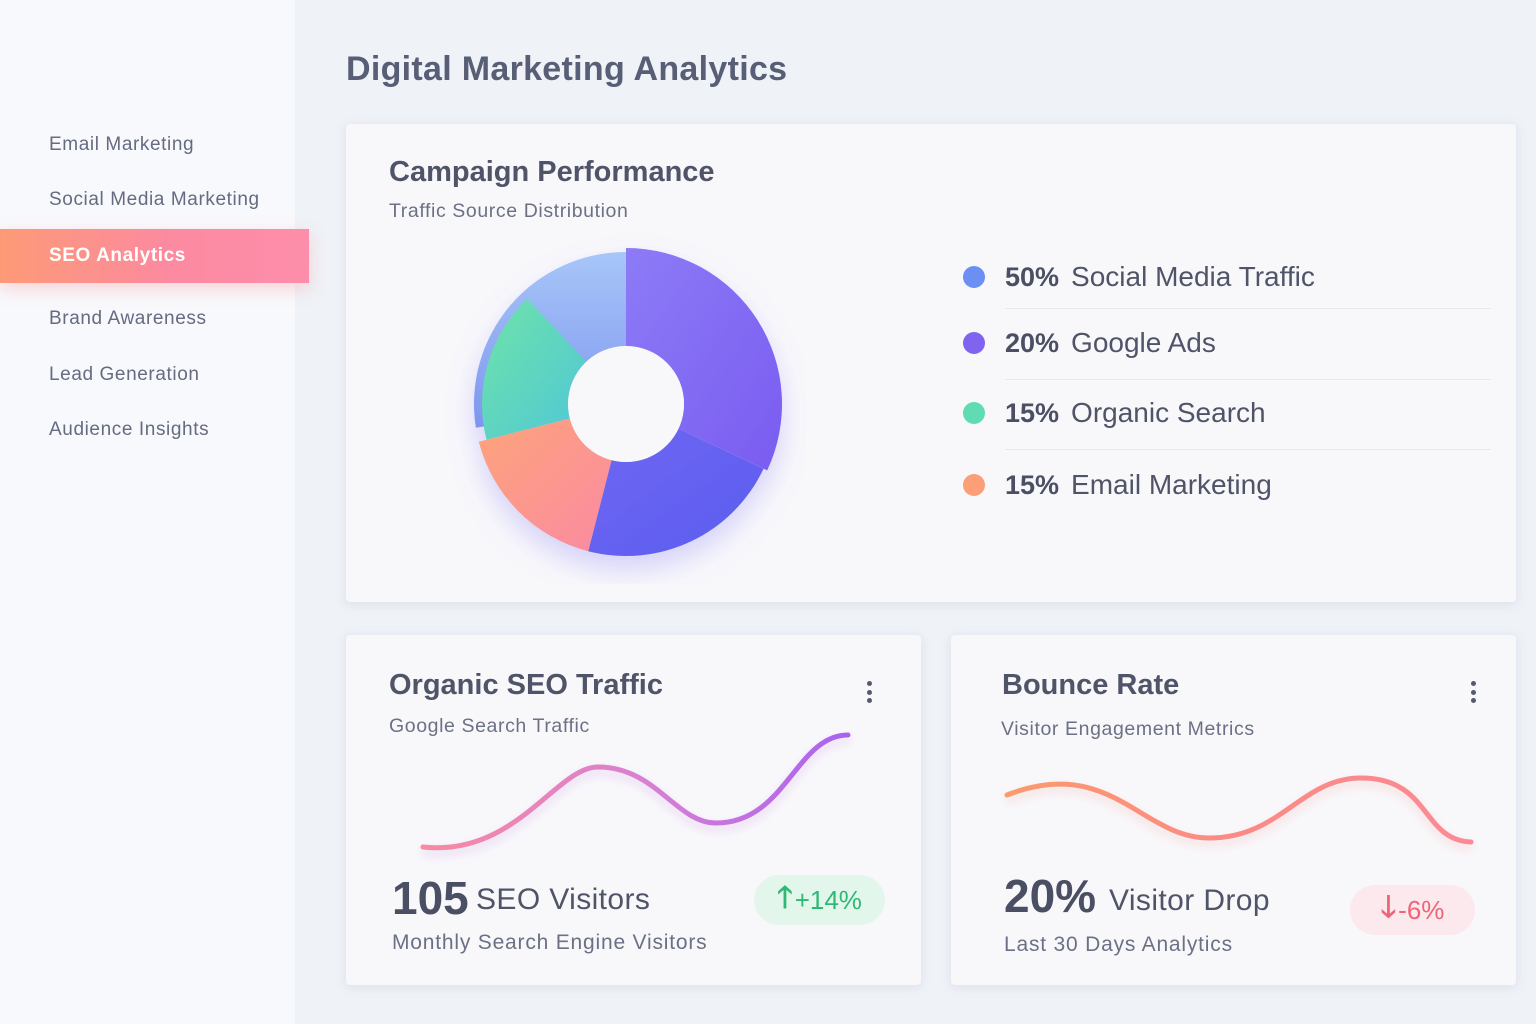 This screenshot has height=1024, width=1536. I want to click on sidebar-item-label: Brand Awareness, so click(128, 318).